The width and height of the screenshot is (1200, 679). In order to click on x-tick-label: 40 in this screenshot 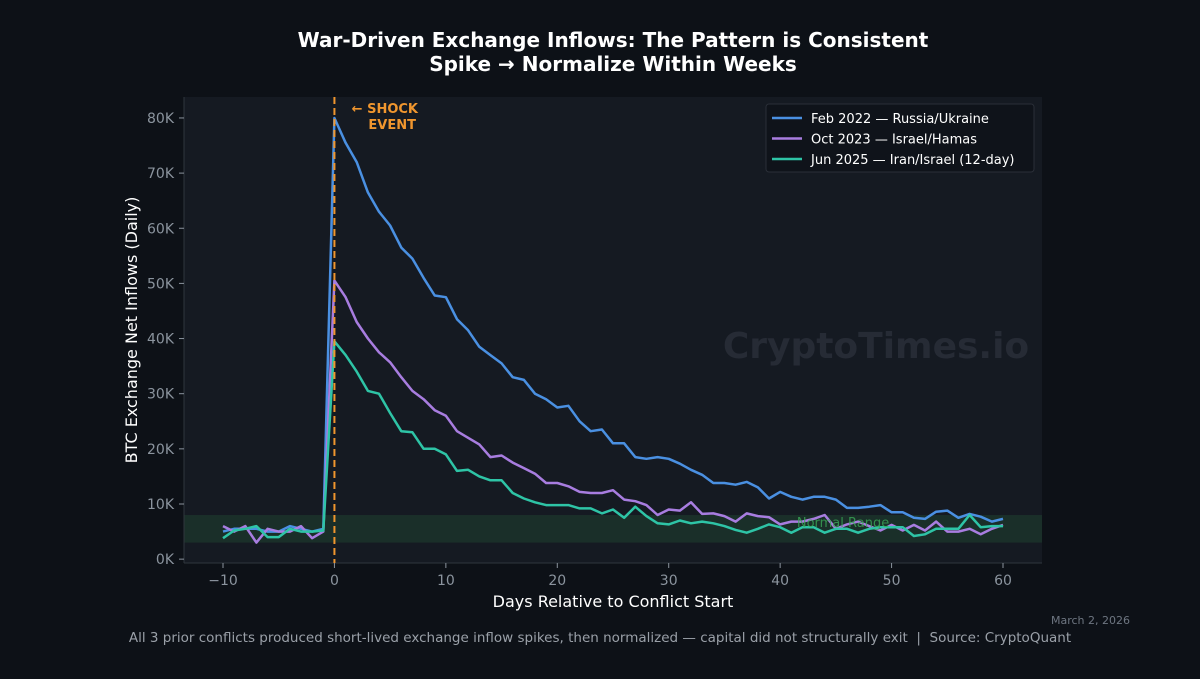, I will do `click(780, 581)`.